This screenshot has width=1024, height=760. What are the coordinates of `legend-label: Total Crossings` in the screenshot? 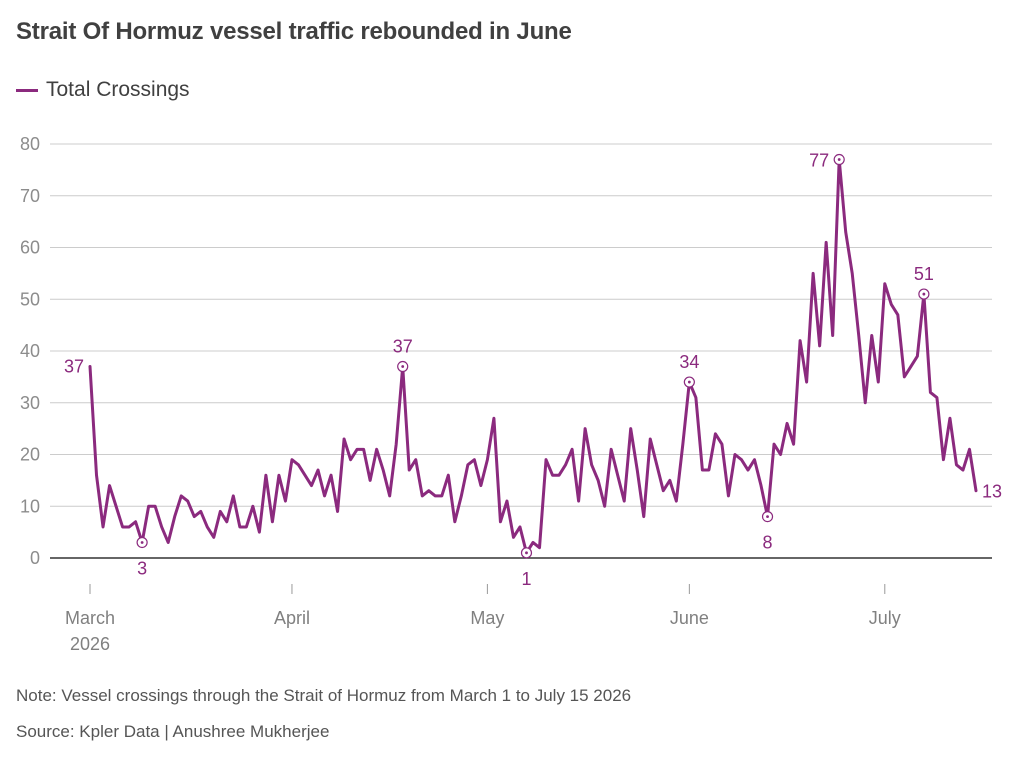 It's located at (118, 89).